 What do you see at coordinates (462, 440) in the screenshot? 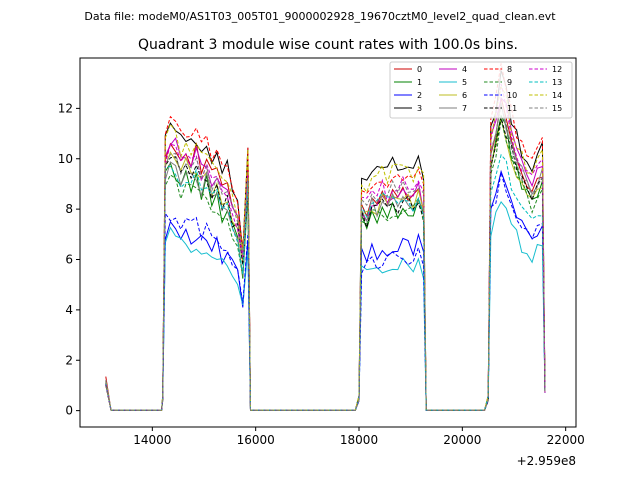
I see `x-tick-label: 20000` at bounding box center [462, 440].